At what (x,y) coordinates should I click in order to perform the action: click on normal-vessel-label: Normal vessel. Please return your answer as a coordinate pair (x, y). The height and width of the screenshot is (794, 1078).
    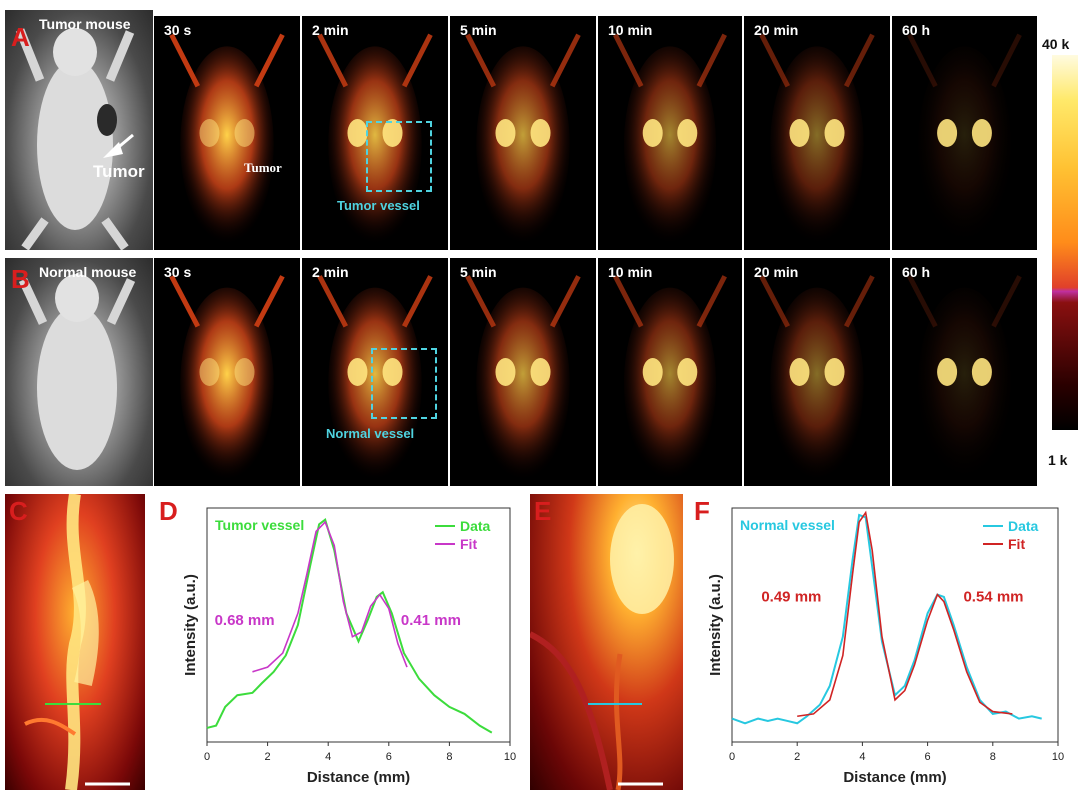
    Looking at the image, I should click on (370, 433).